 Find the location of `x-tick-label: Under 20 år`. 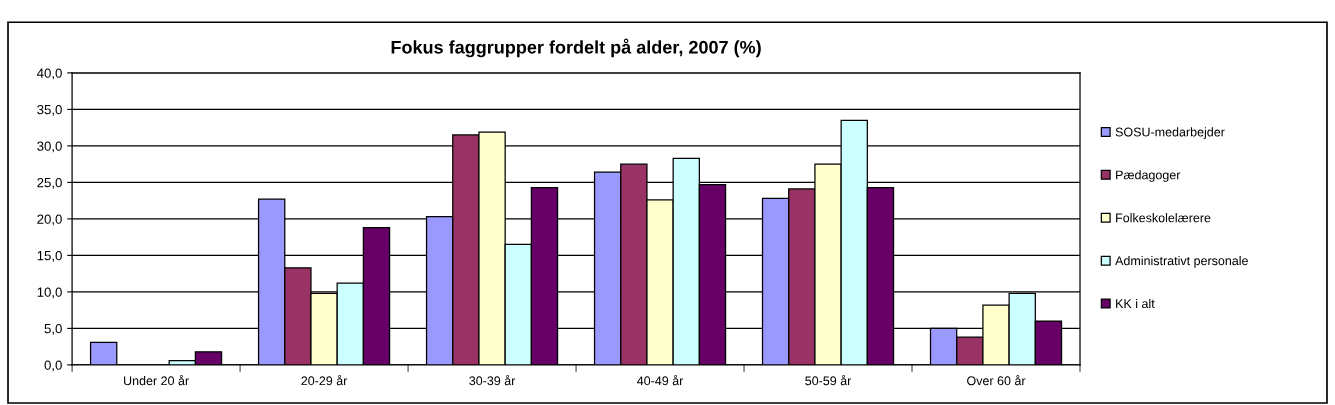

x-tick-label: Under 20 år is located at coordinates (156, 380).